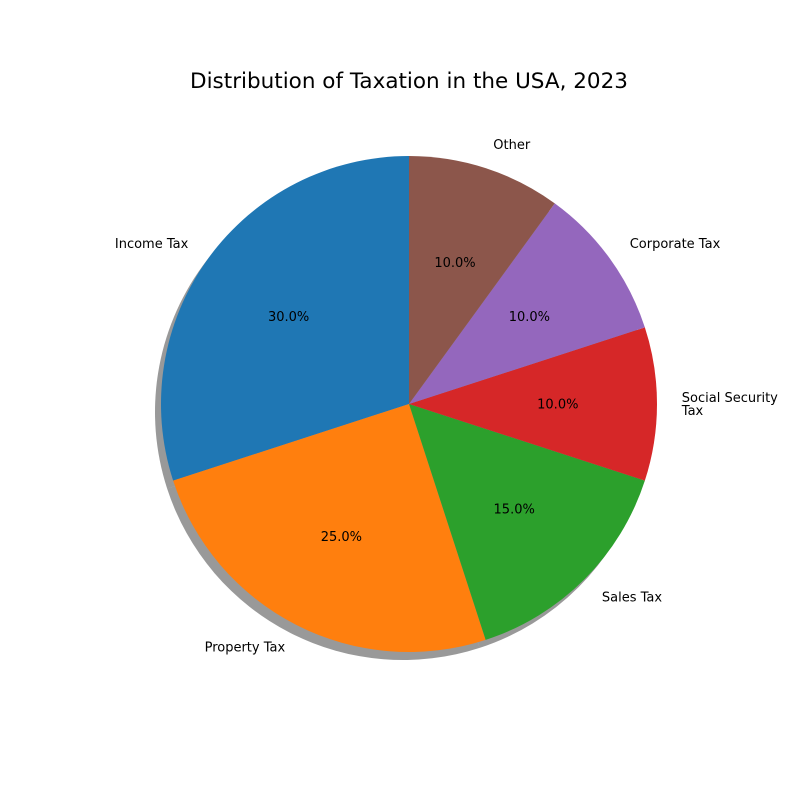 The height and width of the screenshot is (800, 800). I want to click on slice-other, so click(482, 280).